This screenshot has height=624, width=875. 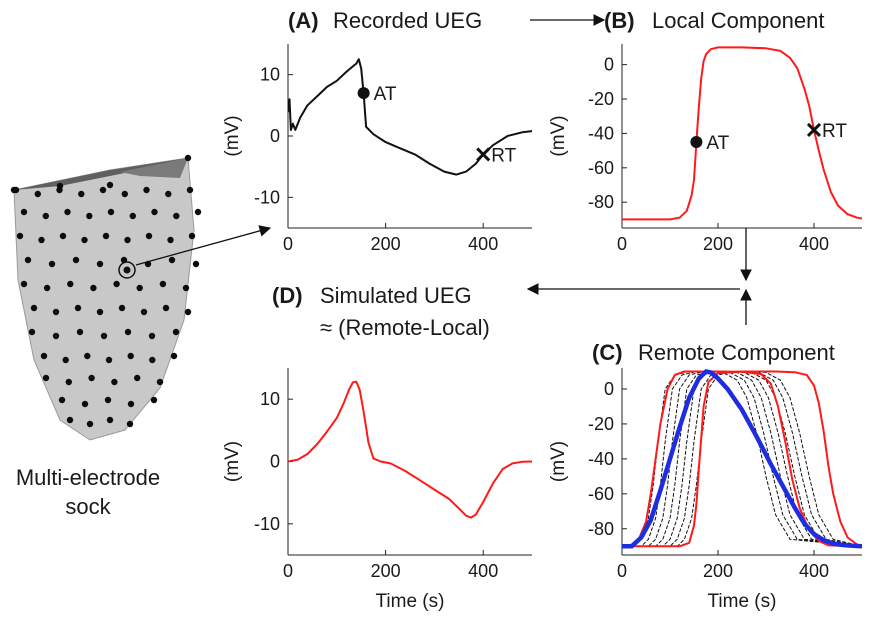 What do you see at coordinates (396, 295) in the screenshot?
I see `panel-d-title-text: Simulated UEG` at bounding box center [396, 295].